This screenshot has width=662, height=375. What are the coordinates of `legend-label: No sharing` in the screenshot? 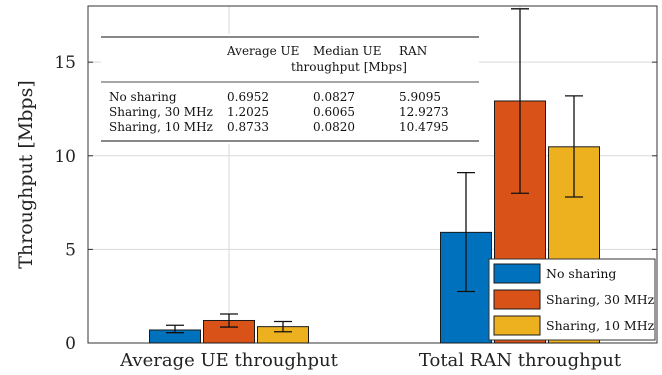 It's located at (581, 273).